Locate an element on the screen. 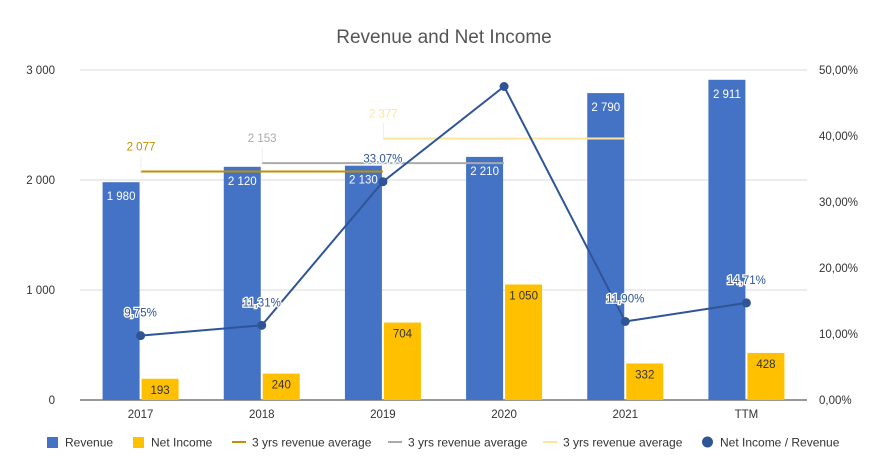 Image resolution: width=888 pixels, height=474 pixels. avg-label: 2 153 is located at coordinates (262, 139).